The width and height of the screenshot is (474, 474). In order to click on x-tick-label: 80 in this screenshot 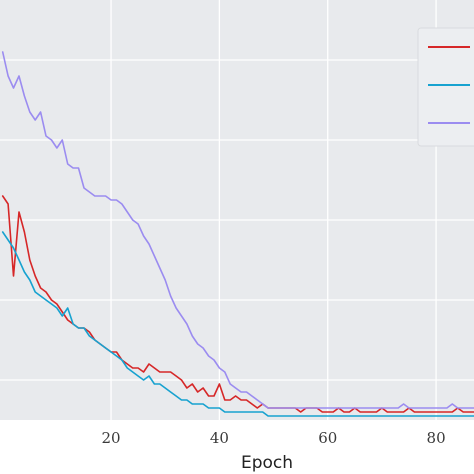, I will do `click(436, 438)`.